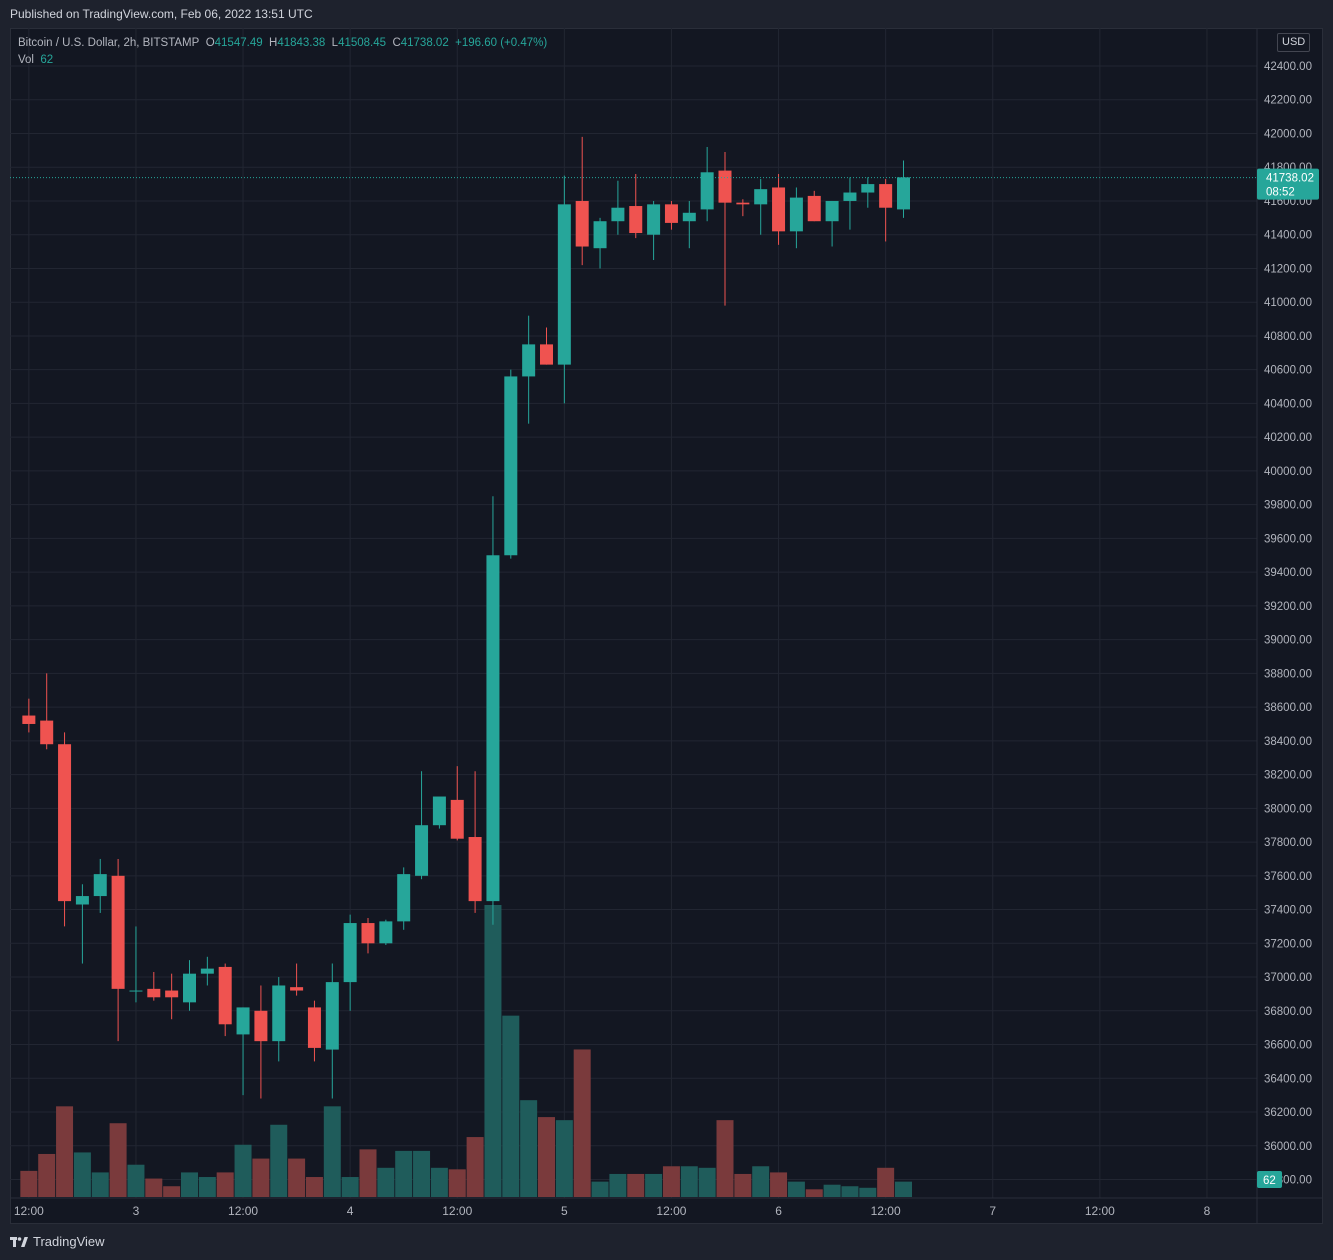  What do you see at coordinates (1280, 193) in the screenshot?
I see `bar-countdown-label: 08:52` at bounding box center [1280, 193].